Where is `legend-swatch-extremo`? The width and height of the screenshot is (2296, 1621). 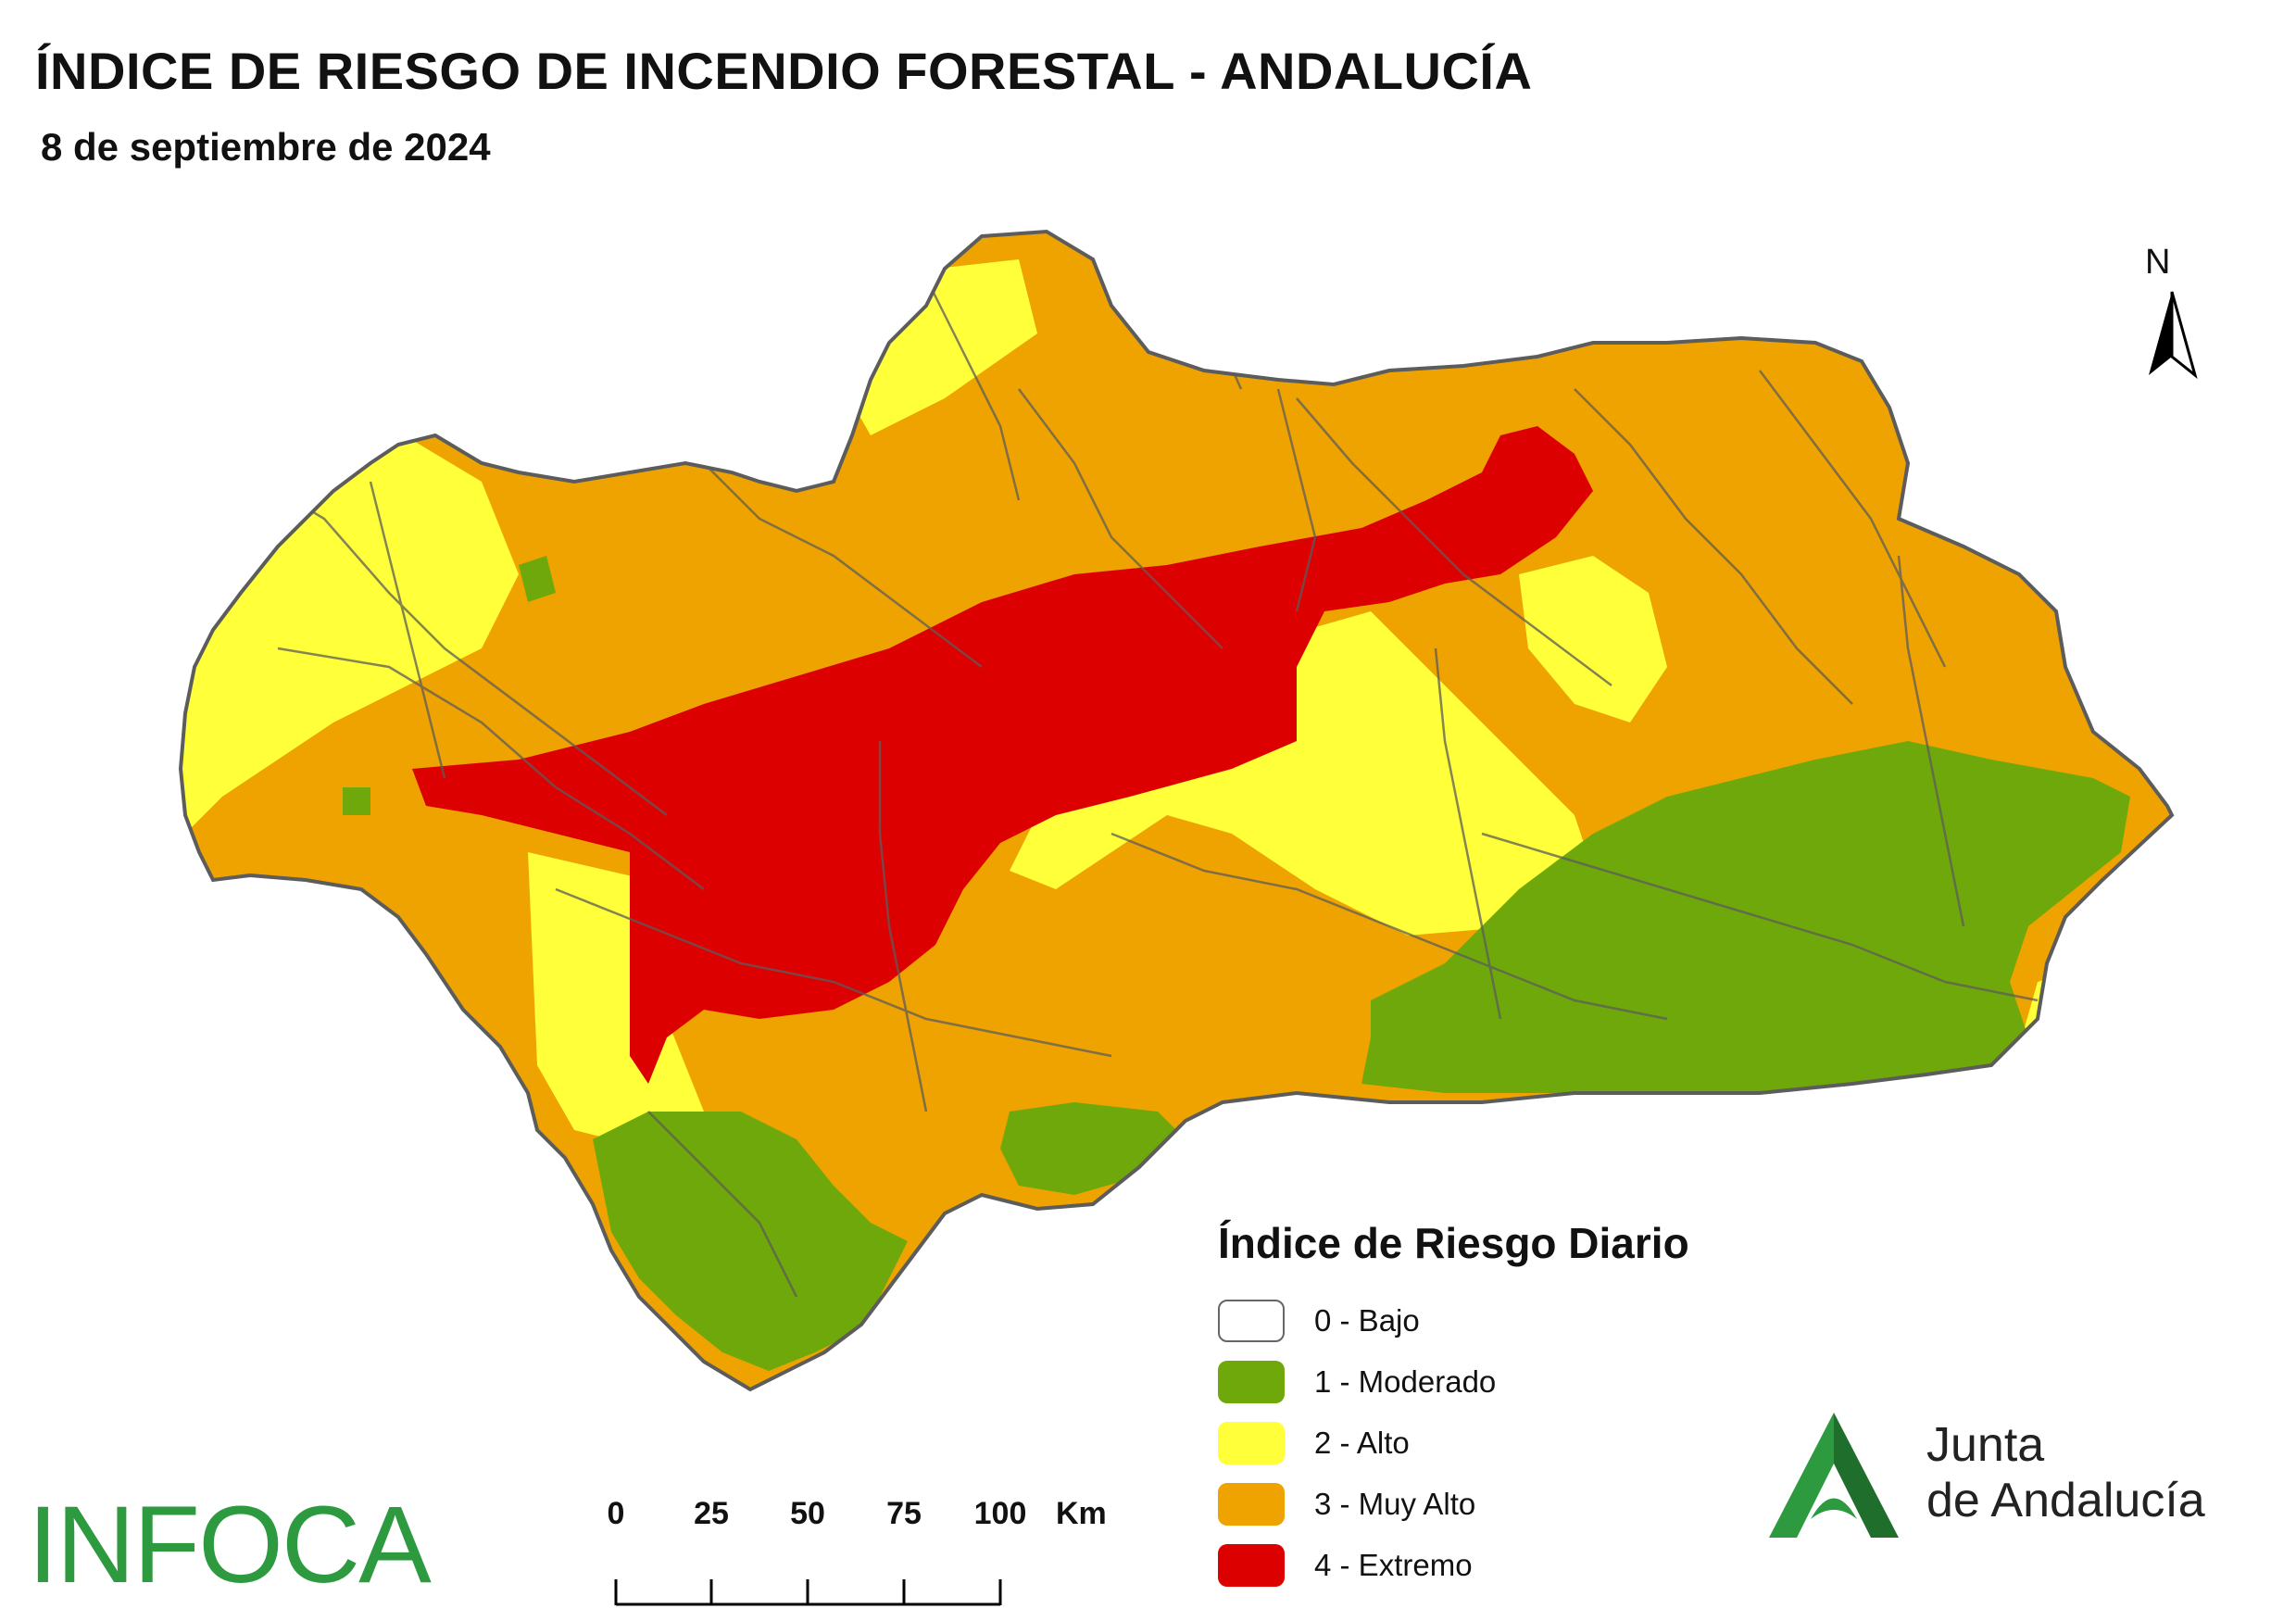
legend-swatch-extremo is located at coordinates (1251, 1565).